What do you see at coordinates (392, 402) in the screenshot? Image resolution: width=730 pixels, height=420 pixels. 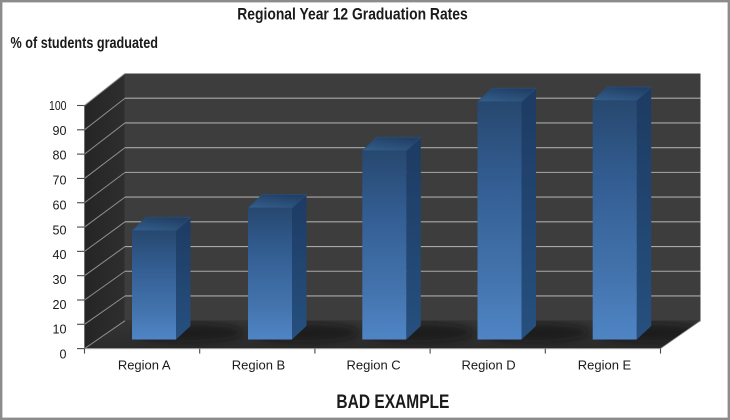 I see `svg-text: BAD EXAMPLE` at bounding box center [392, 402].